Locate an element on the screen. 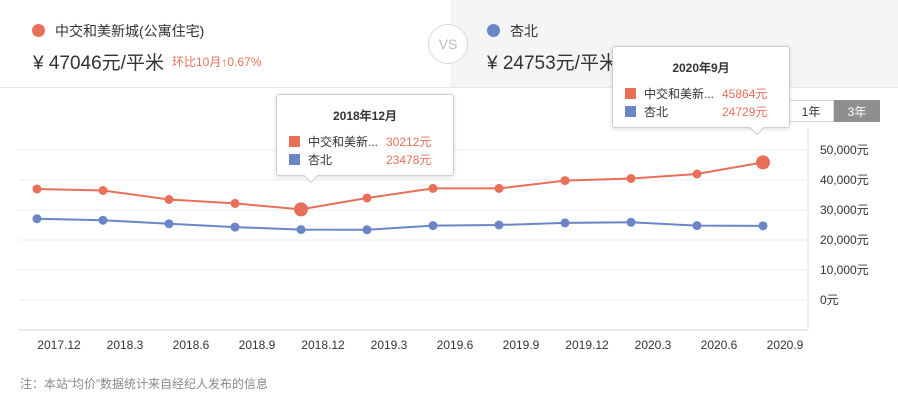  compare-left-panel: 中交和美新城(公寓住宅) ¥ 47046元/平米 环比10月↑0.67% is located at coordinates (225, 43).